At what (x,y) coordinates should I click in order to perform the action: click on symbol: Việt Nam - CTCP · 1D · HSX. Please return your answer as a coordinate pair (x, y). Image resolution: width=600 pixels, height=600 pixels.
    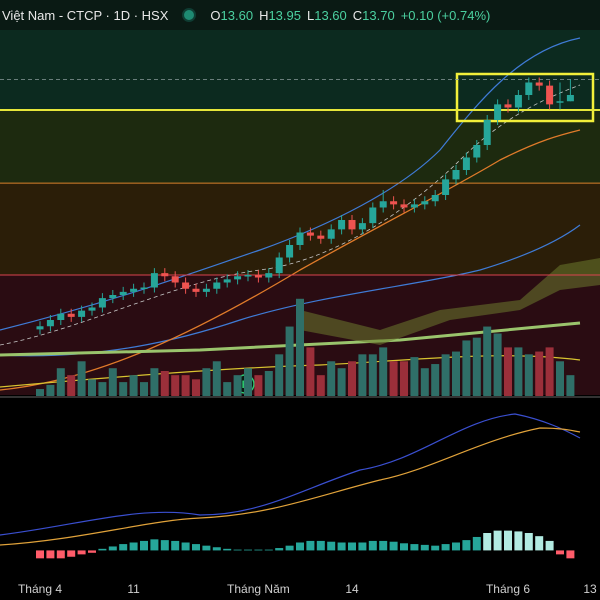
    Looking at the image, I should click on (85, 15).